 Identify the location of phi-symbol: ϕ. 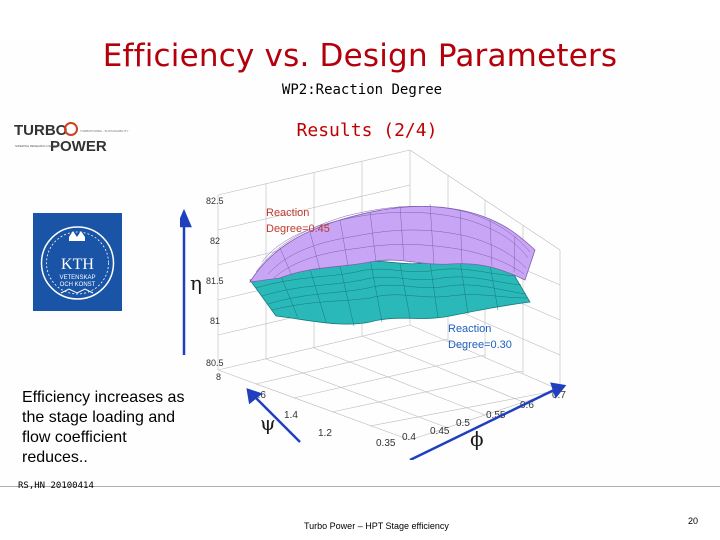
(477, 439).